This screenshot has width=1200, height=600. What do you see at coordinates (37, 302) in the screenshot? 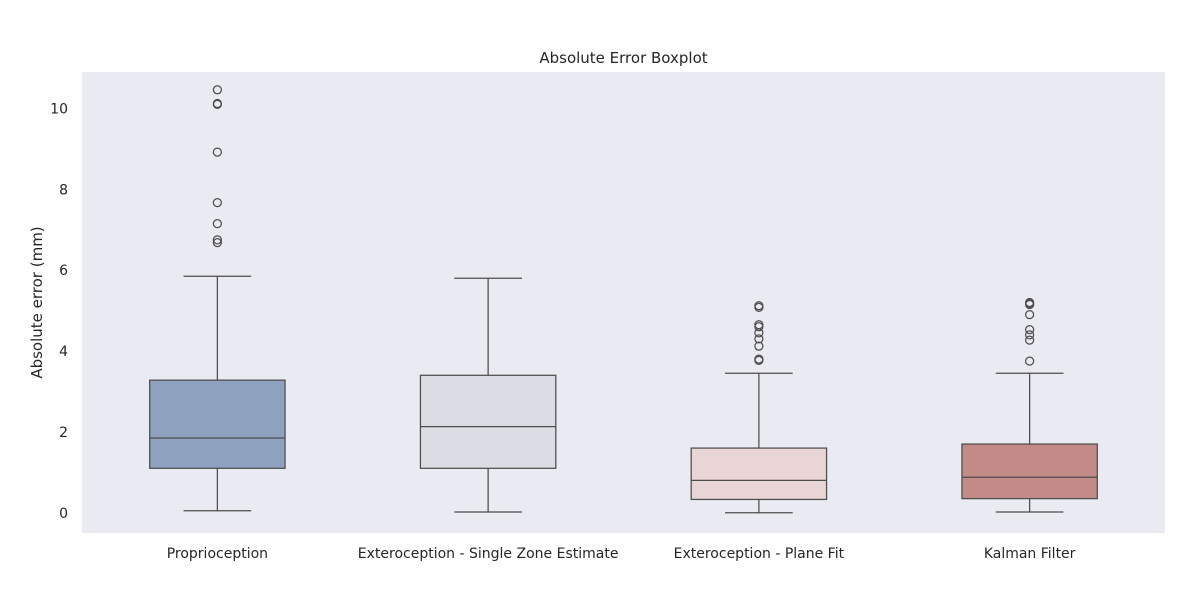
I see `y-axis-label: Absolute error (mm)` at bounding box center [37, 302].